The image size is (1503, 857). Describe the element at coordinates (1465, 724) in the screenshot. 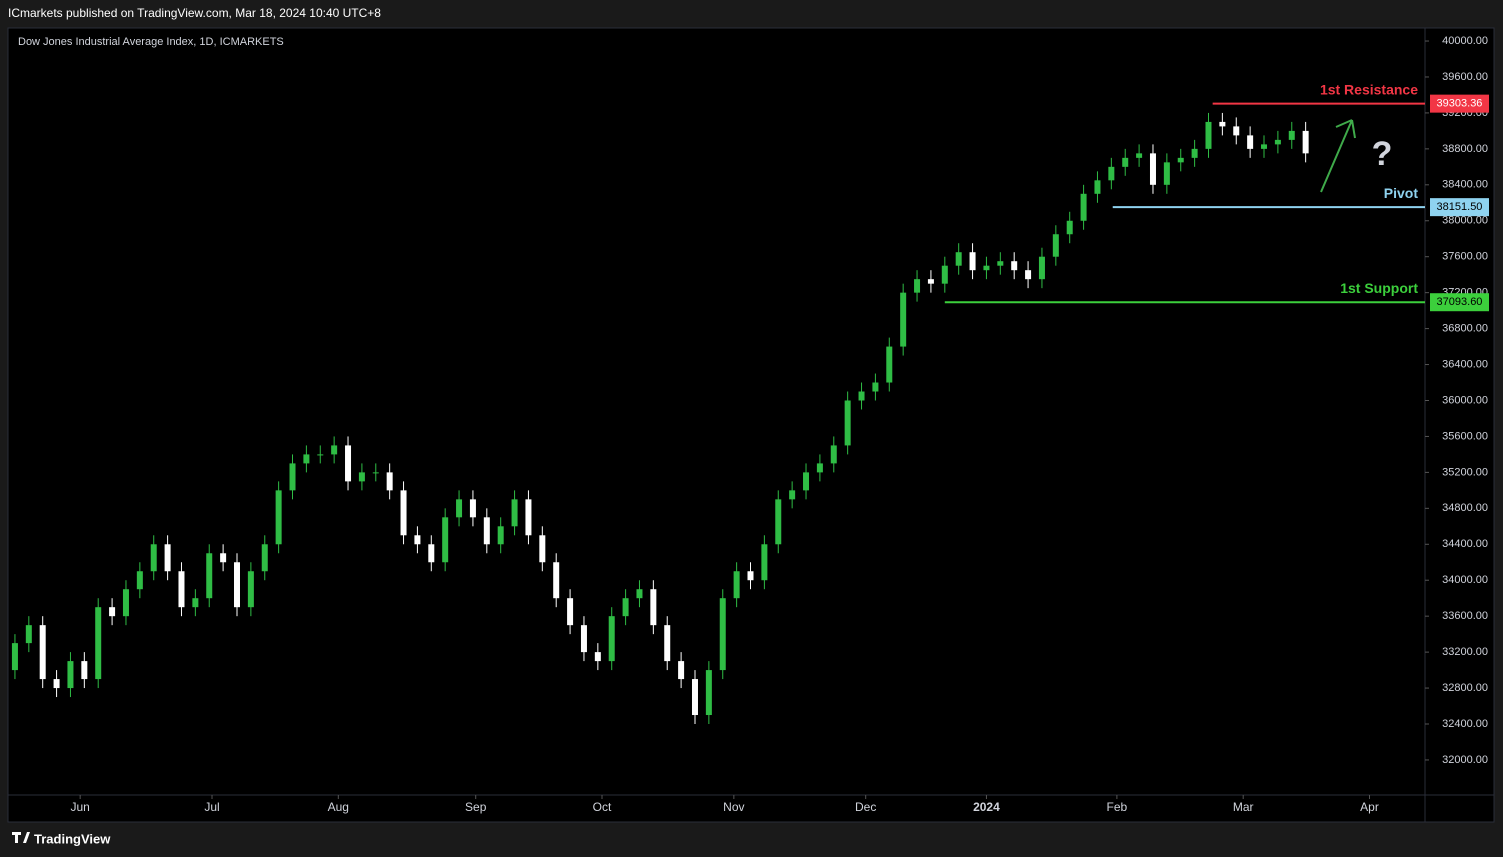

I see `y-tick-label: 32400.00` at that location.